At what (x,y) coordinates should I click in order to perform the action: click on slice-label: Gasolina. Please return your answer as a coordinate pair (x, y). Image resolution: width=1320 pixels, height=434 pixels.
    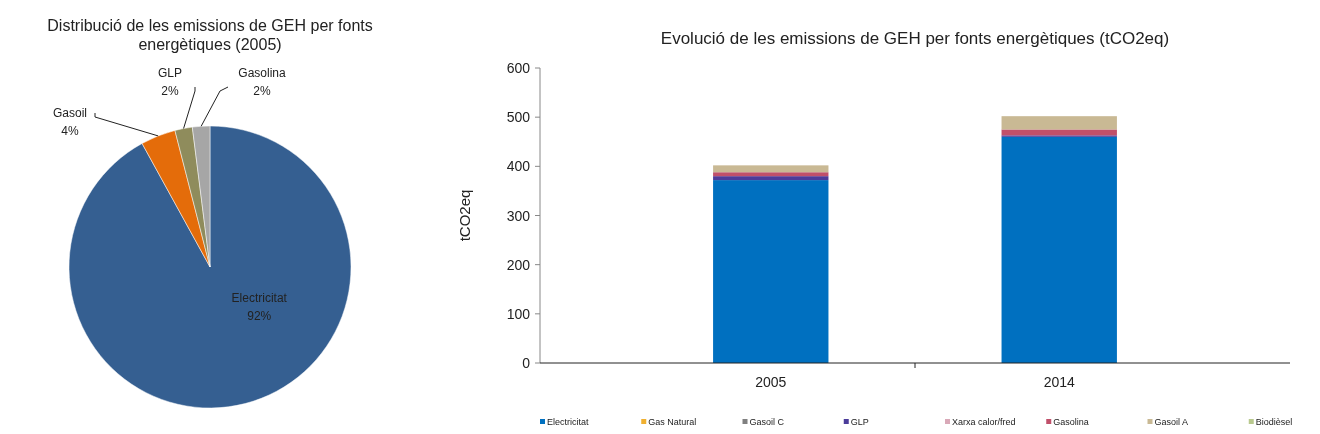
    Looking at the image, I should click on (262, 73).